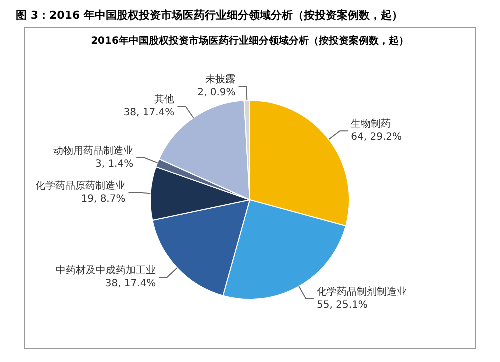 This screenshot has width=500, height=362. Describe the element at coordinates (221, 80) in the screenshot. I see `slice-label: 未披露` at that location.